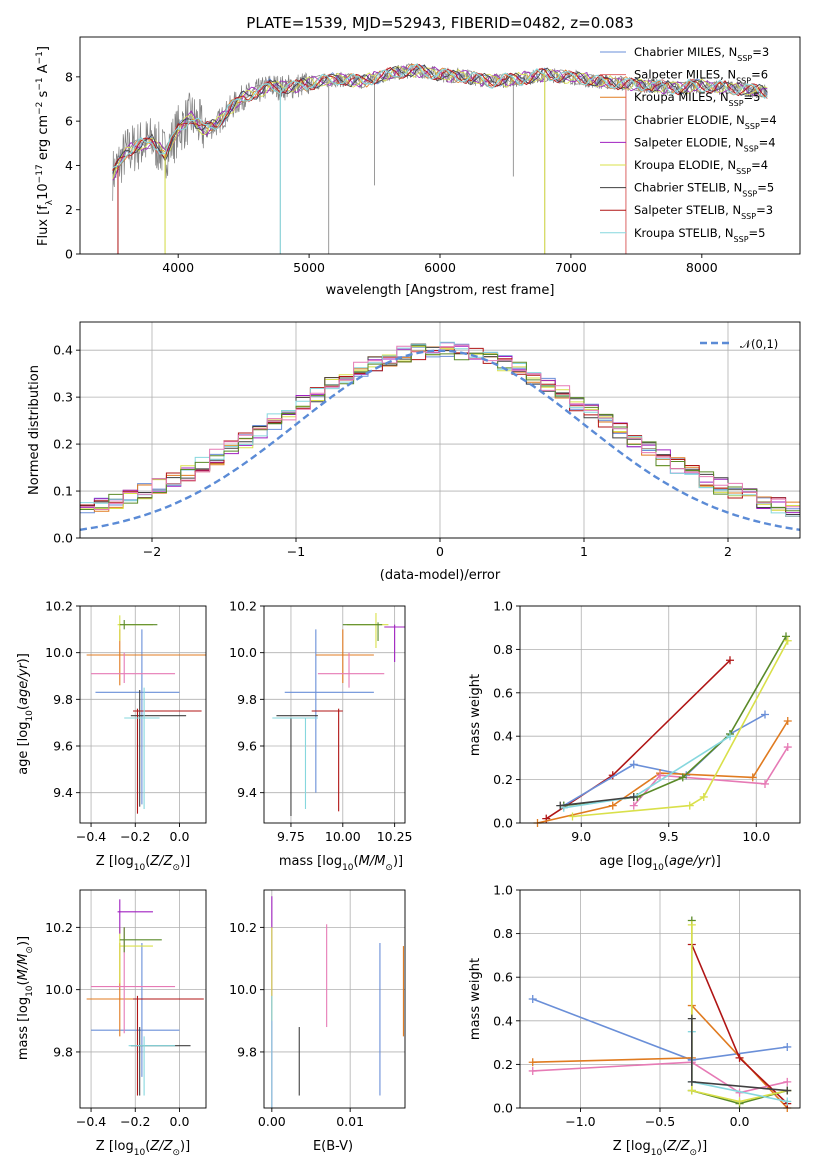  Describe the element at coordinates (43, 225) in the screenshot. I see `label-part: Flux [f` at that location.